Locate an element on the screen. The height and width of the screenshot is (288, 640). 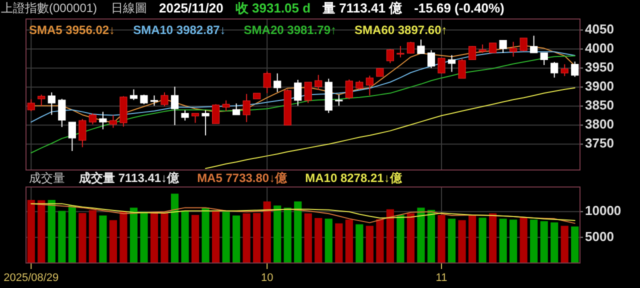
chart-title: 成交量 is located at coordinates (47, 178).